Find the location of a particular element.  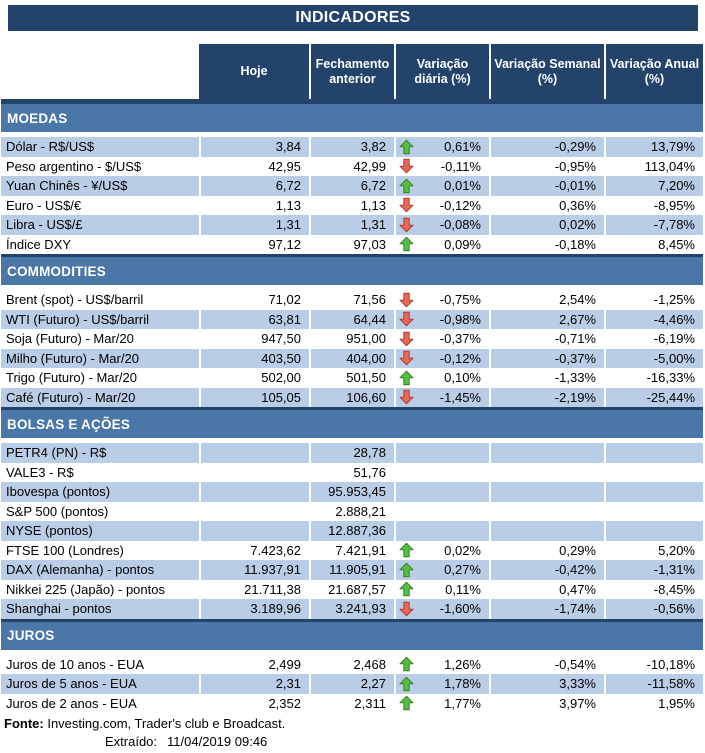

section-header-label: COMMODITIES is located at coordinates (56, 271).